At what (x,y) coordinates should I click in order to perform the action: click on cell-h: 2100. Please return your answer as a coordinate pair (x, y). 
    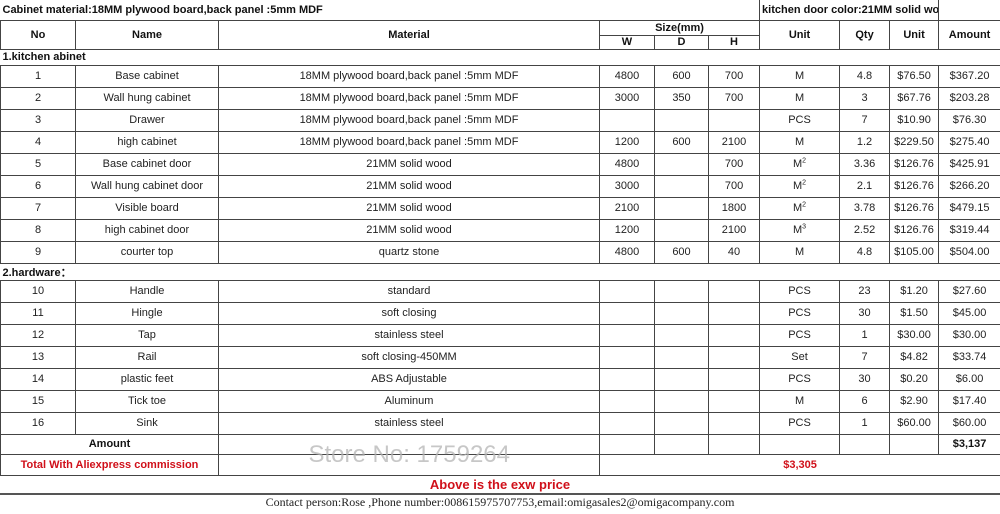
    Looking at the image, I should click on (734, 142).